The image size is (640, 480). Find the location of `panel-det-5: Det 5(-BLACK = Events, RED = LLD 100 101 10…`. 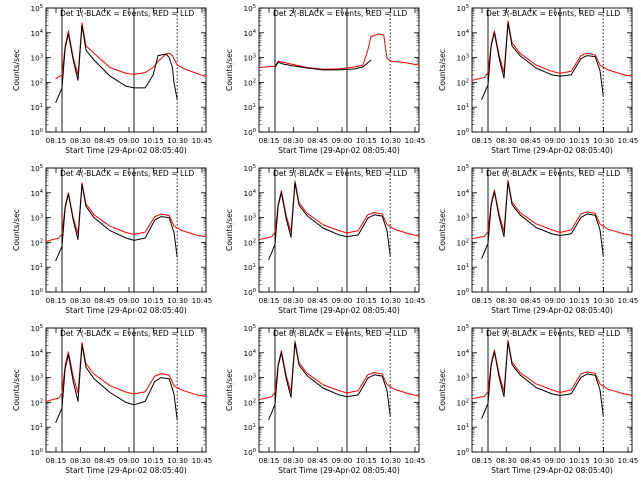

panel-det-5: Det 5(-BLACK = Events, RED = LLD 100 101 10… is located at coordinates (325, 239).